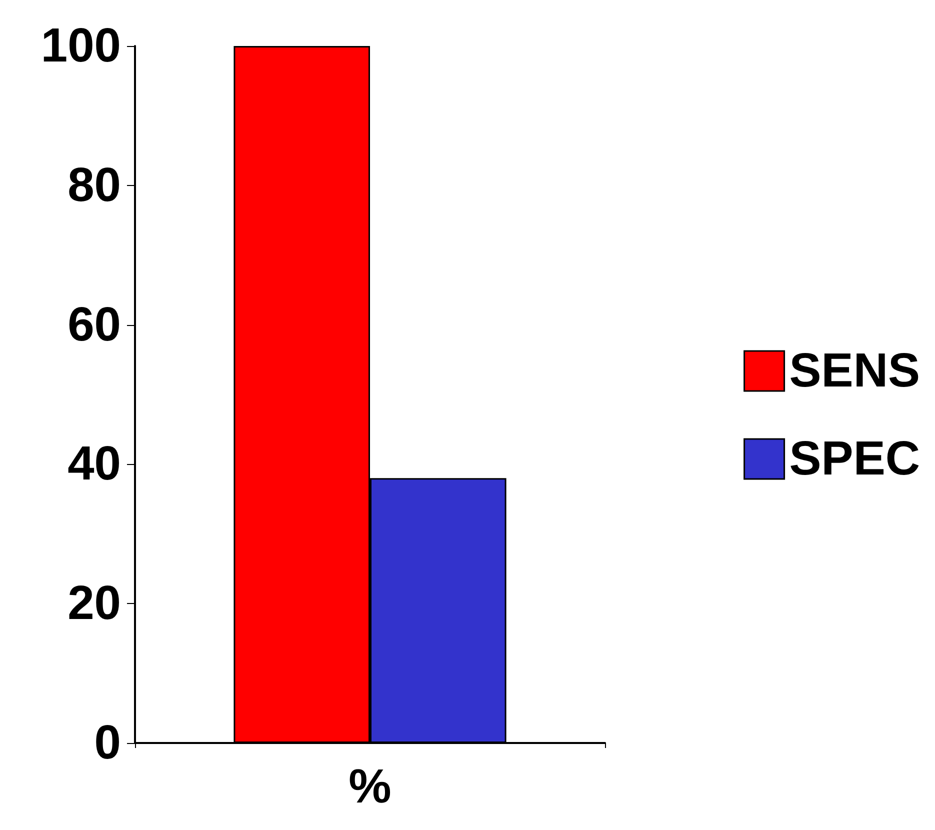 Image resolution: width=935 pixels, height=830 pixels. Describe the element at coordinates (370, 787) in the screenshot. I see `x-tick-label: %` at that location.